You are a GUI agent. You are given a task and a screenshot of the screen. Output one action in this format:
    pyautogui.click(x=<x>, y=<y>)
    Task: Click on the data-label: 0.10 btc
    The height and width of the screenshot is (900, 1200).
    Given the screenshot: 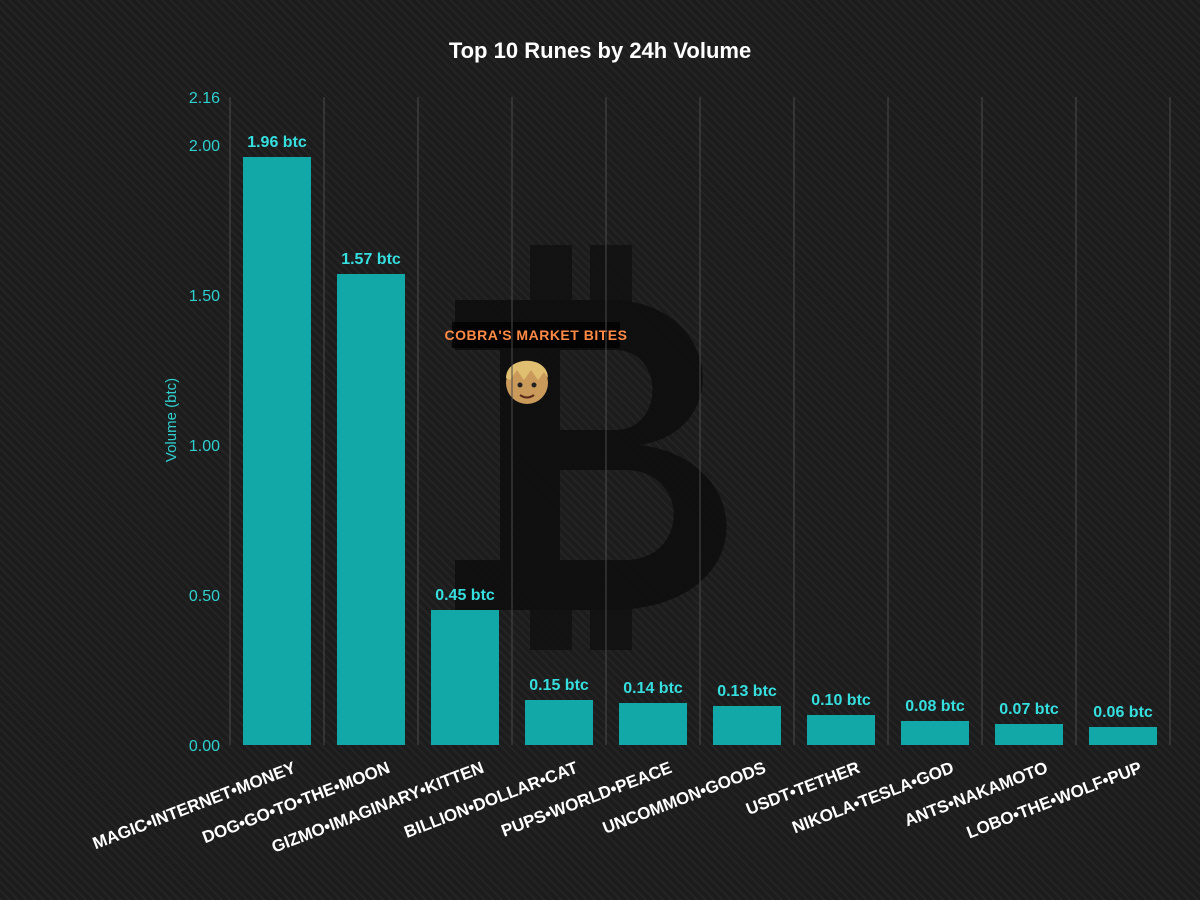 What is the action you would take?
    pyautogui.click(x=841, y=700)
    